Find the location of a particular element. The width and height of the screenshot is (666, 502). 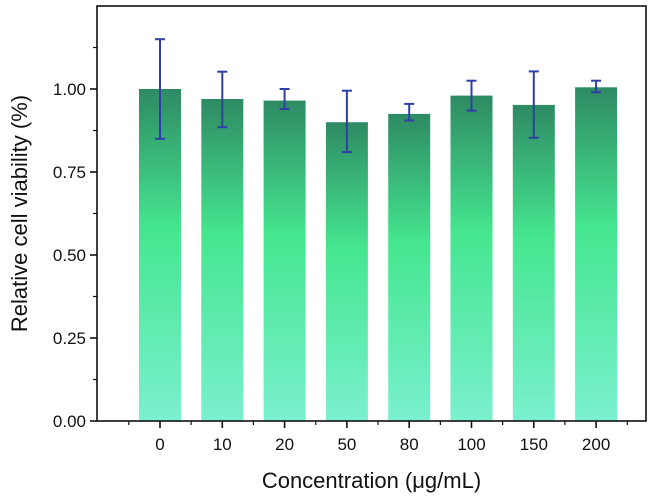

x-tick-label-80: 80 is located at coordinates (409, 444).